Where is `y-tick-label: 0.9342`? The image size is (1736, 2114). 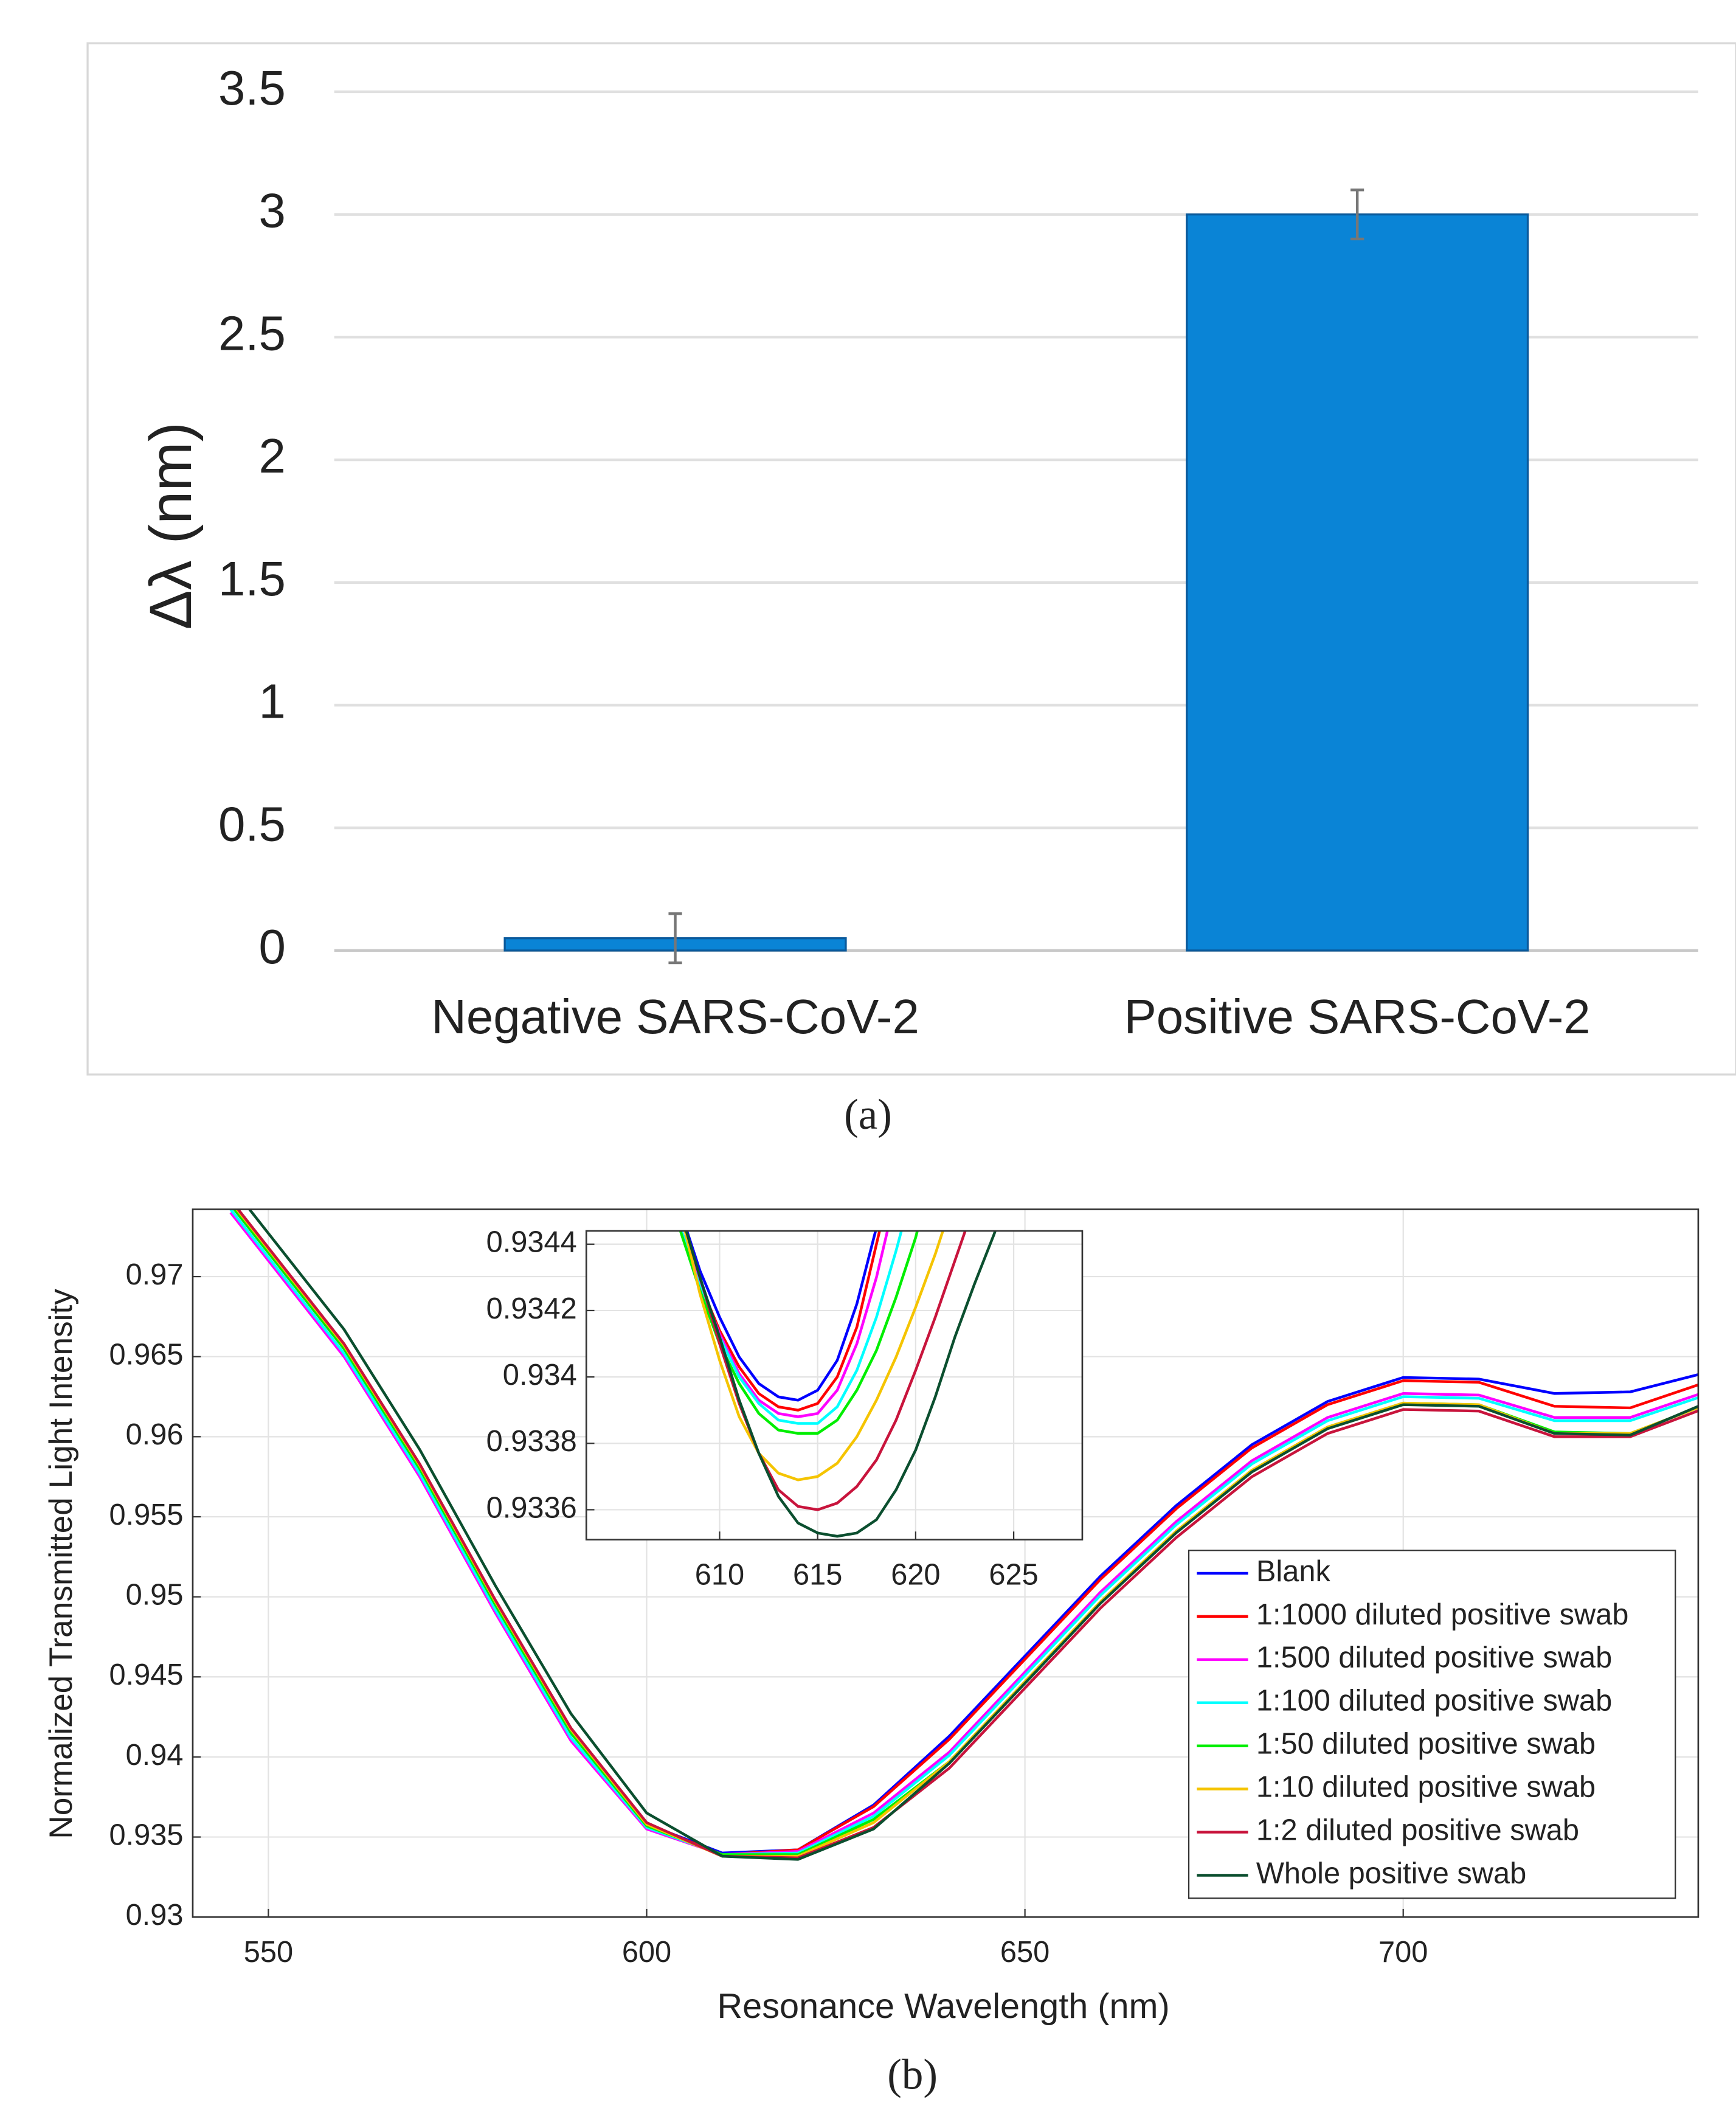
y-tick-label: 0.9342 is located at coordinates (531, 1308).